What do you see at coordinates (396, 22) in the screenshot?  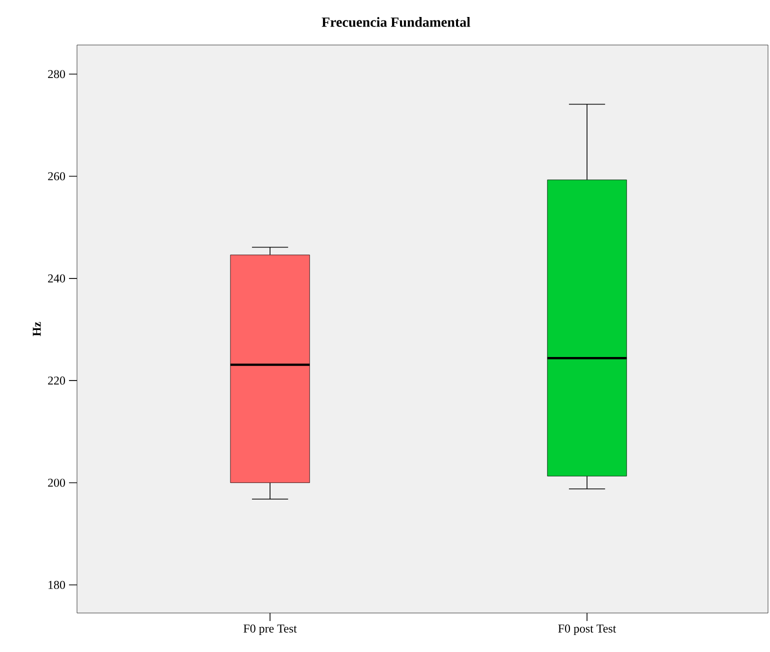 I see `chart-title: Frecuencia Fundamental` at bounding box center [396, 22].